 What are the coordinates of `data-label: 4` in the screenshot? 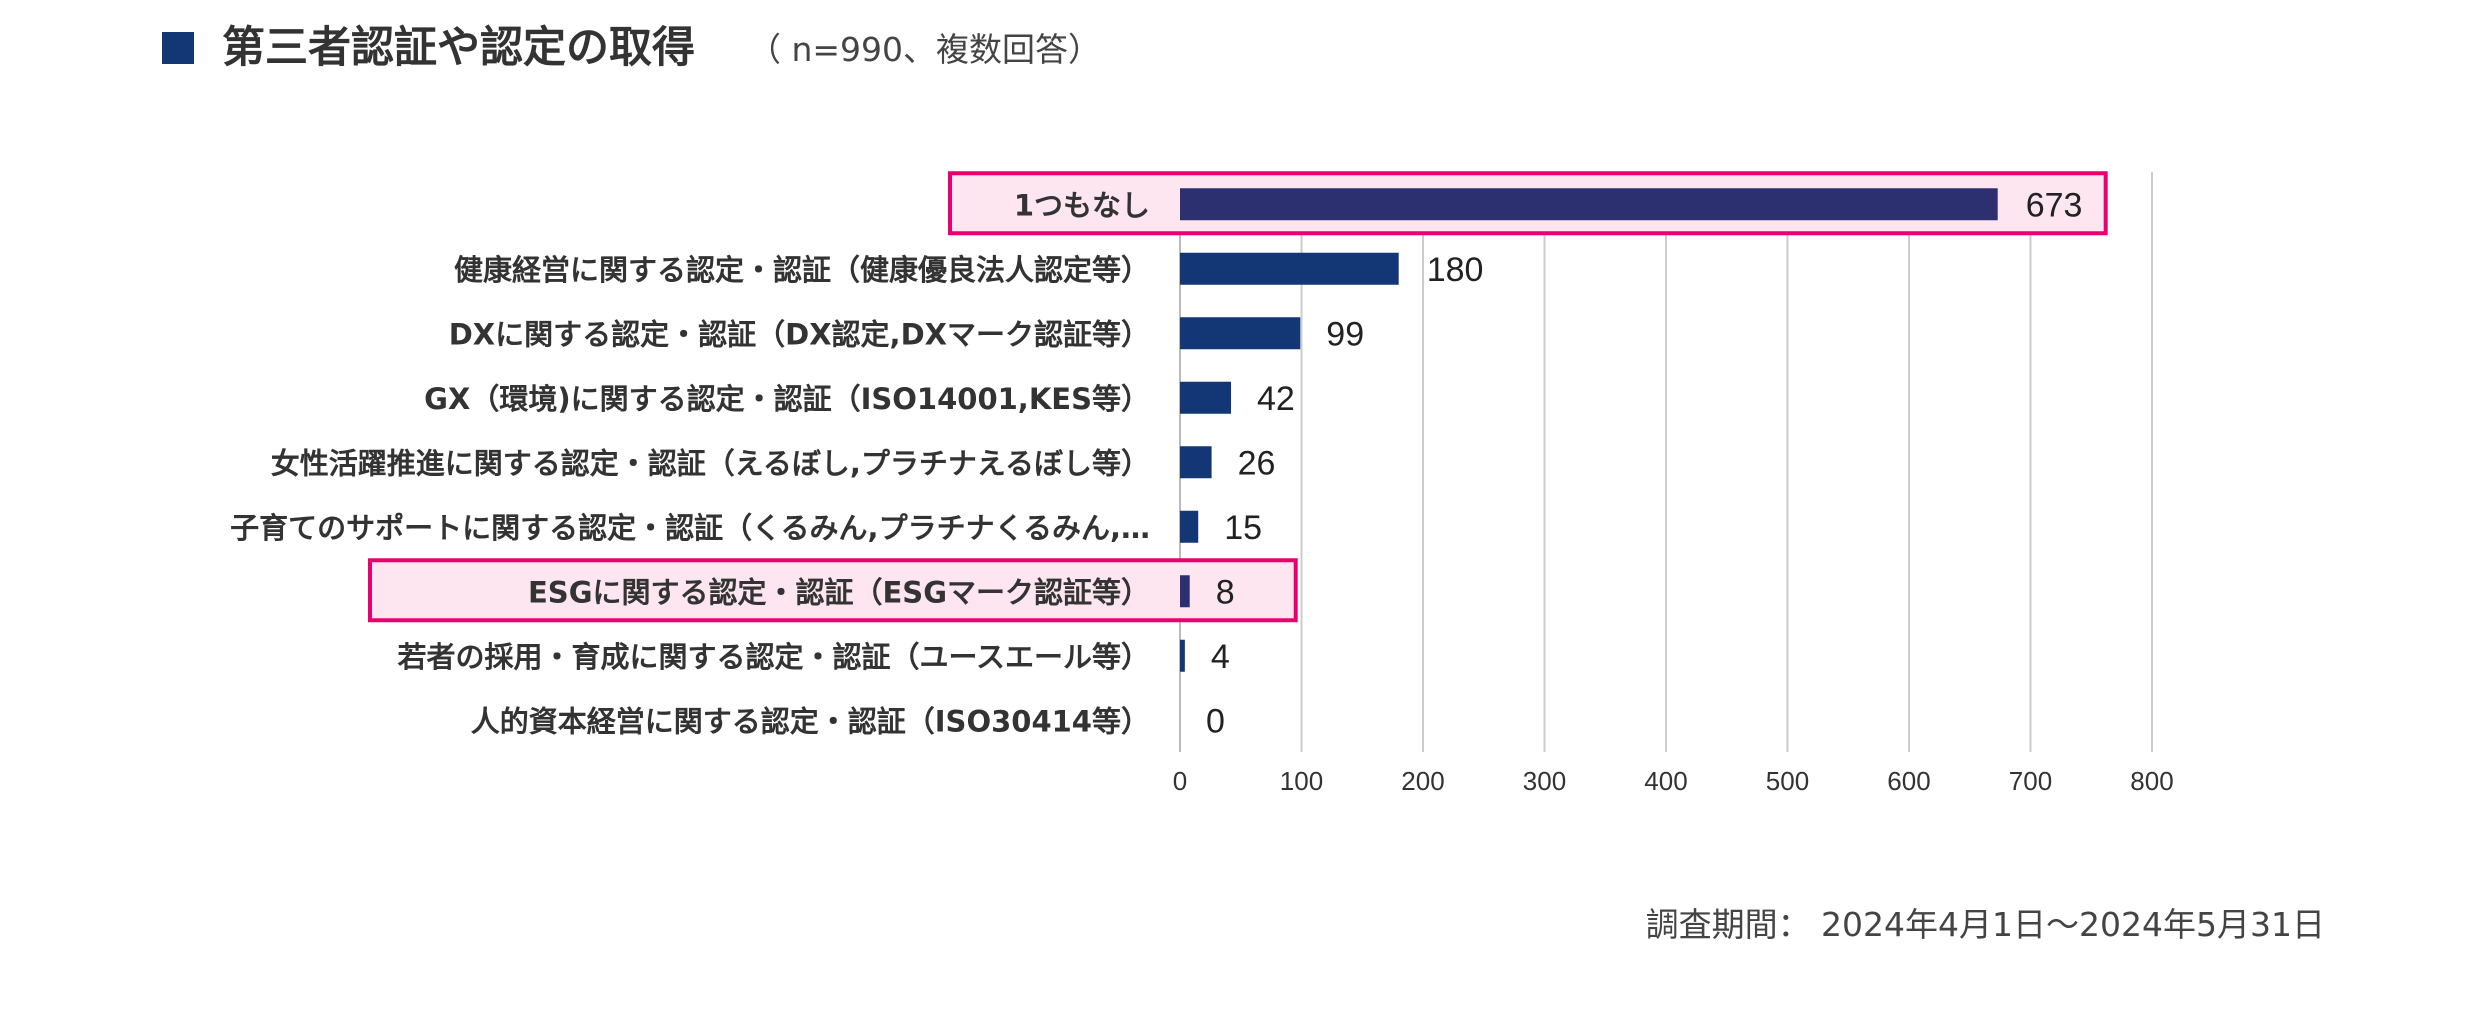 It's located at (1220, 657).